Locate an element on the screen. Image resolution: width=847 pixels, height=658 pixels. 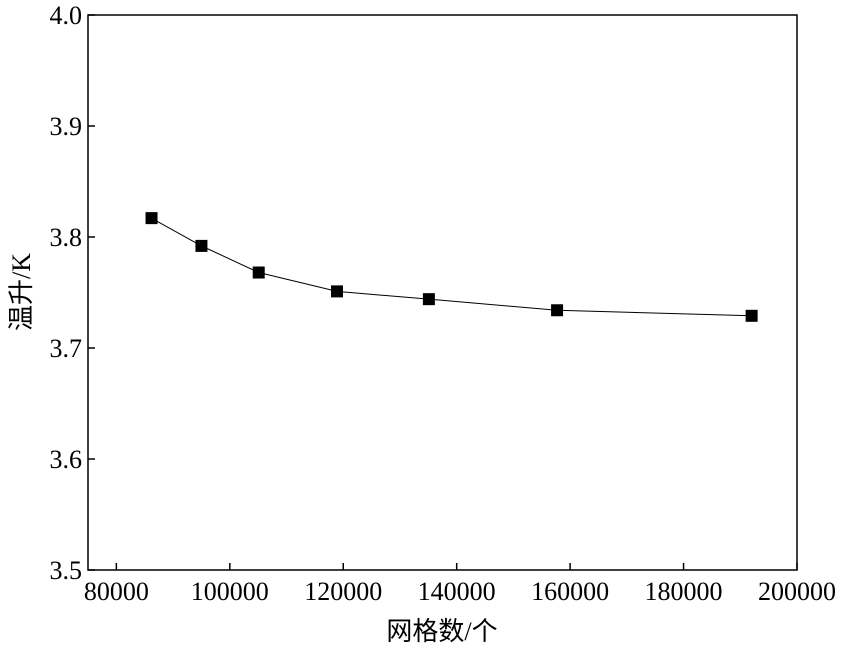
x-tick-label: 160000 is located at coordinates (570, 591).